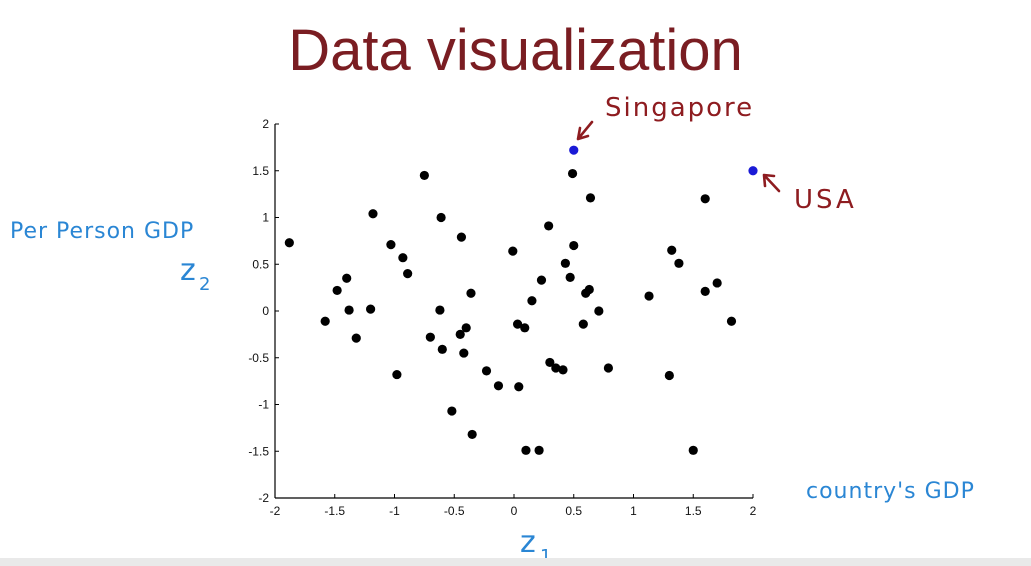 This screenshot has height=566, width=1031. Describe the element at coordinates (258, 451) in the screenshot. I see `y-tick-label: -1.5` at that location.